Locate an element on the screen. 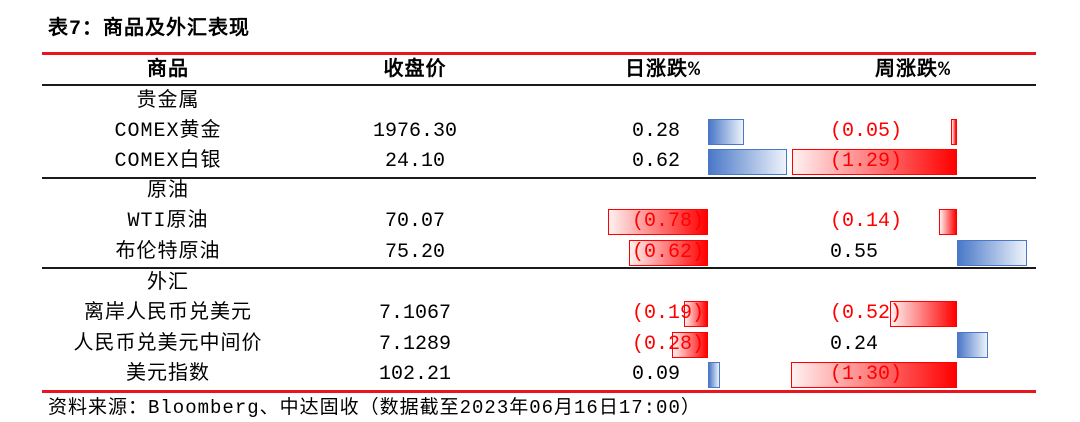 This screenshot has width=1080, height=422. daily-change-value: 0.62 is located at coordinates (656, 161).